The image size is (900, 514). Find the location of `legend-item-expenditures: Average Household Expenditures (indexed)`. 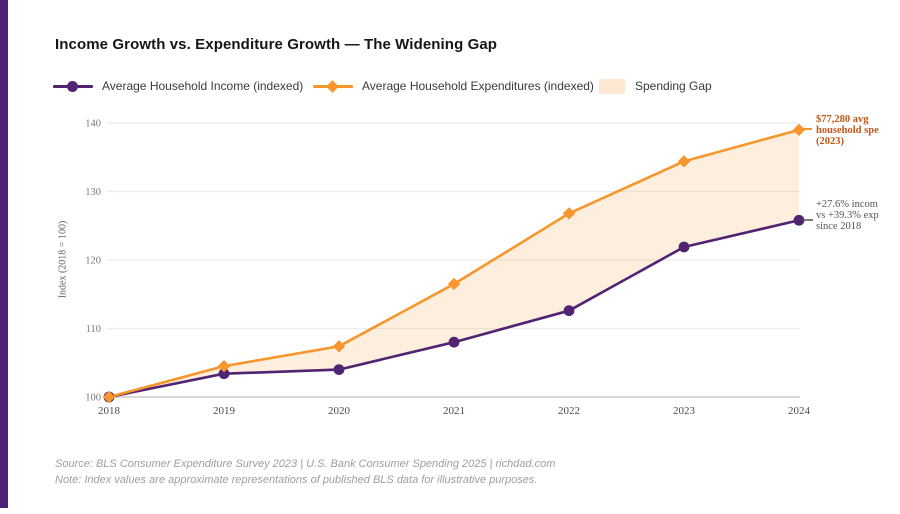

legend-item-expenditures: Average Household Expenditures (indexed) is located at coordinates (453, 86).